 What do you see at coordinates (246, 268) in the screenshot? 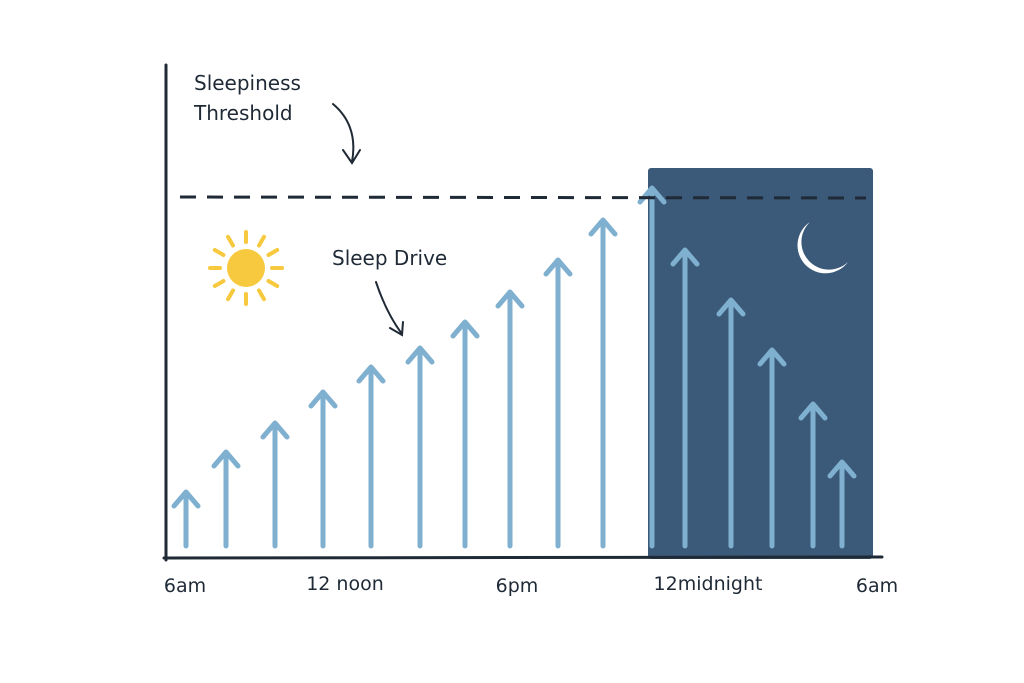
I see `sun-icon` at bounding box center [246, 268].